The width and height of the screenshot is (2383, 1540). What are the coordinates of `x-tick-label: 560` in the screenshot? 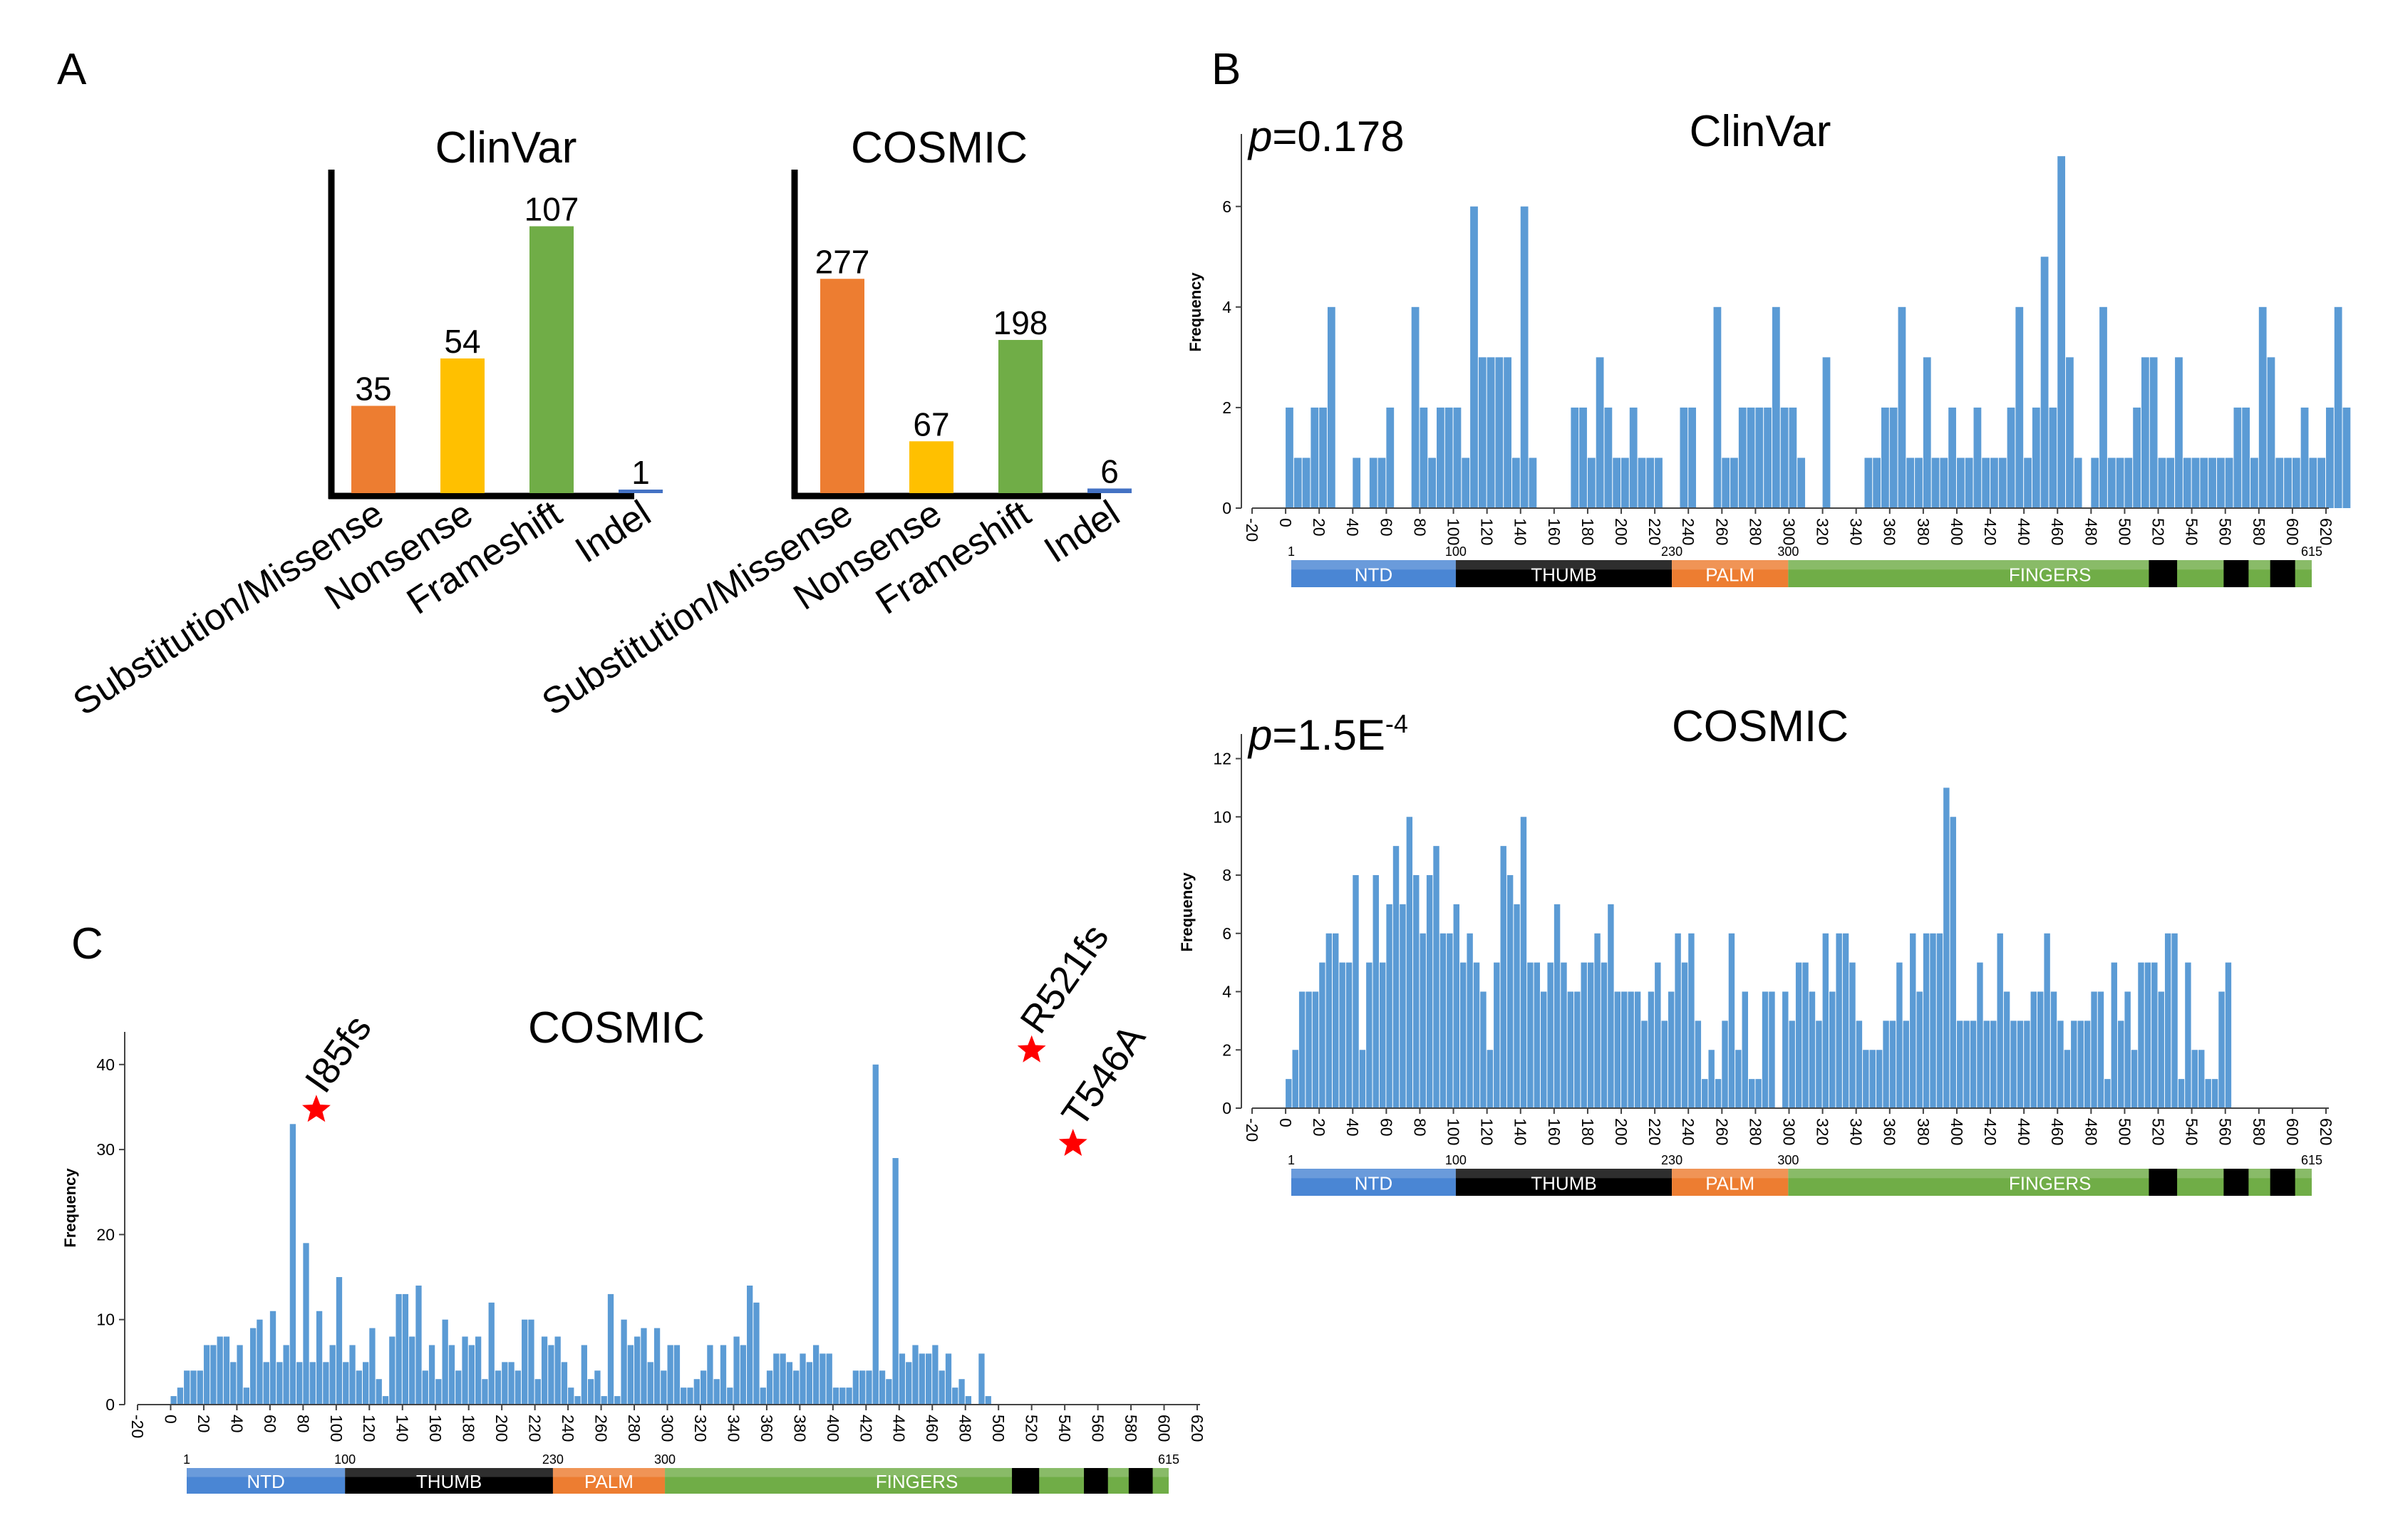 It's located at (1098, 1428).